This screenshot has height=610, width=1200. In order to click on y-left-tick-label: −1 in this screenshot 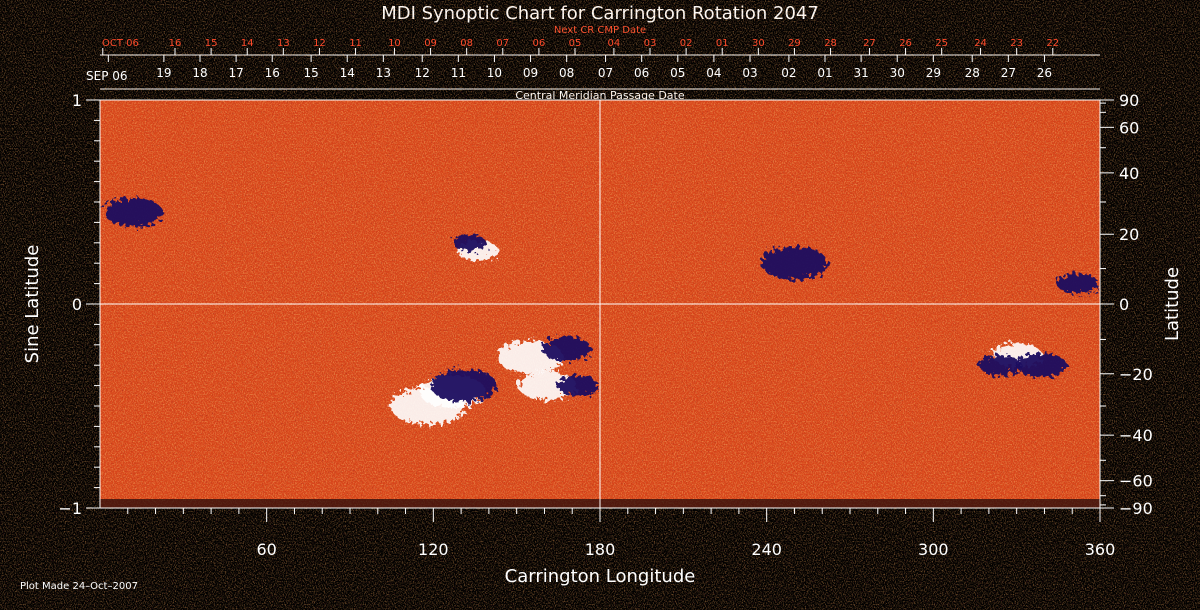, I will do `click(70, 508)`.